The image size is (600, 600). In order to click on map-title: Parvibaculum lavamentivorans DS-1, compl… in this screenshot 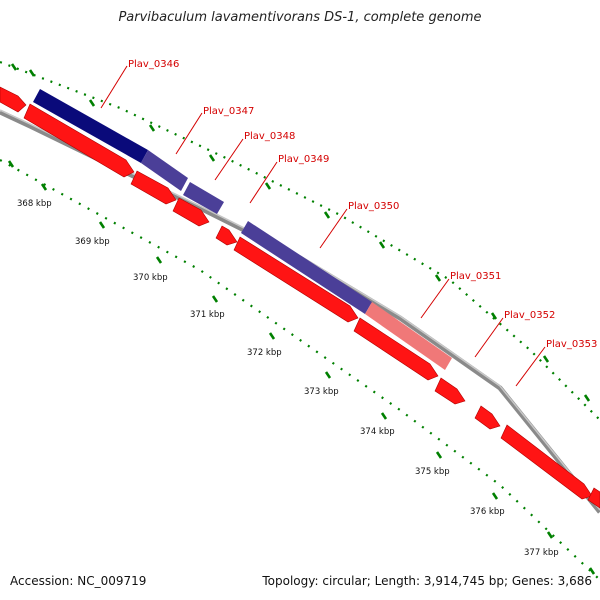, I will do `click(300, 17)`.